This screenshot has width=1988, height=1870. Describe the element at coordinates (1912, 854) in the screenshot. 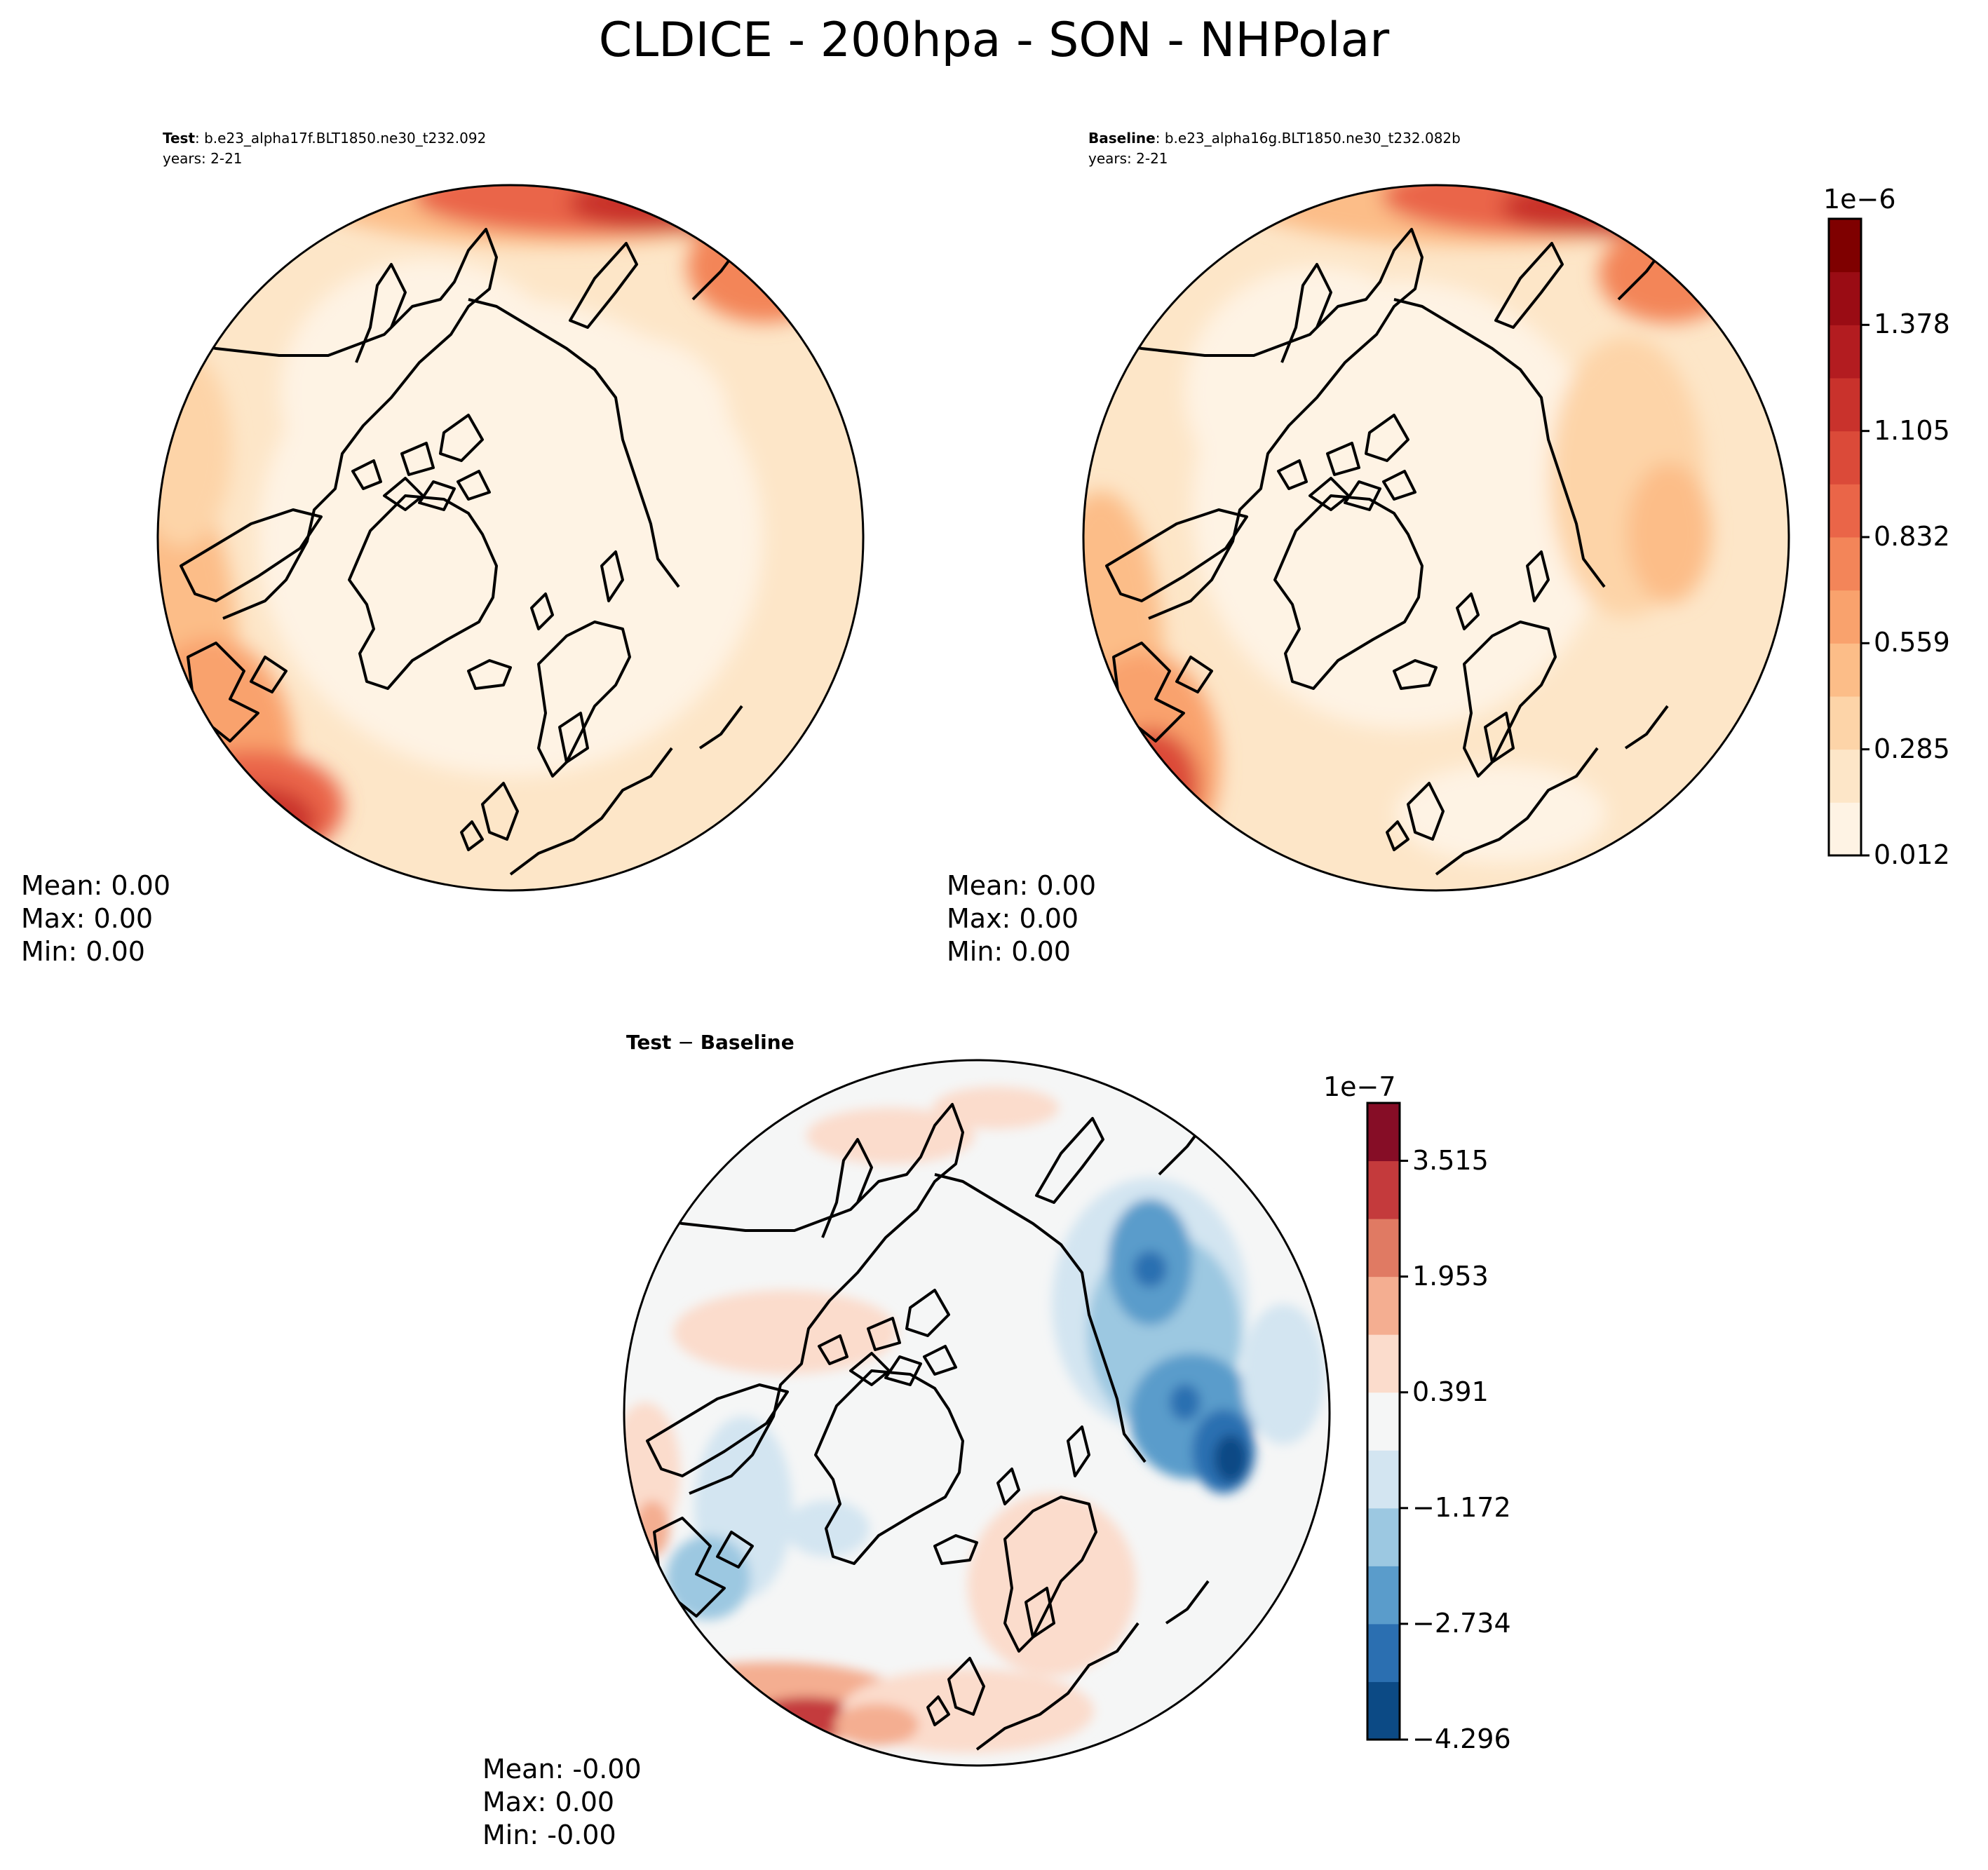

I see `colorbar-tick-label: 0.012` at that location.